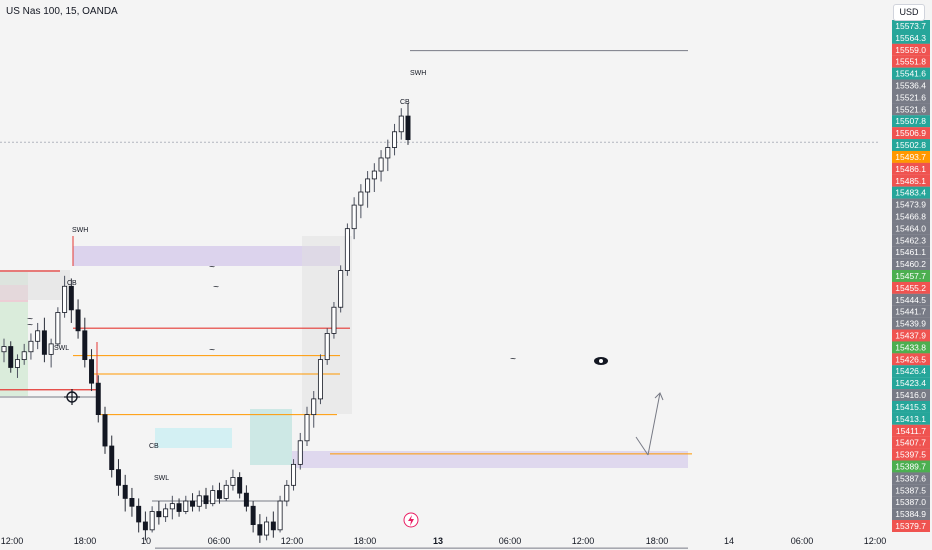  What do you see at coordinates (910, 383) in the screenshot?
I see `price-label: 15423.4` at bounding box center [910, 383].